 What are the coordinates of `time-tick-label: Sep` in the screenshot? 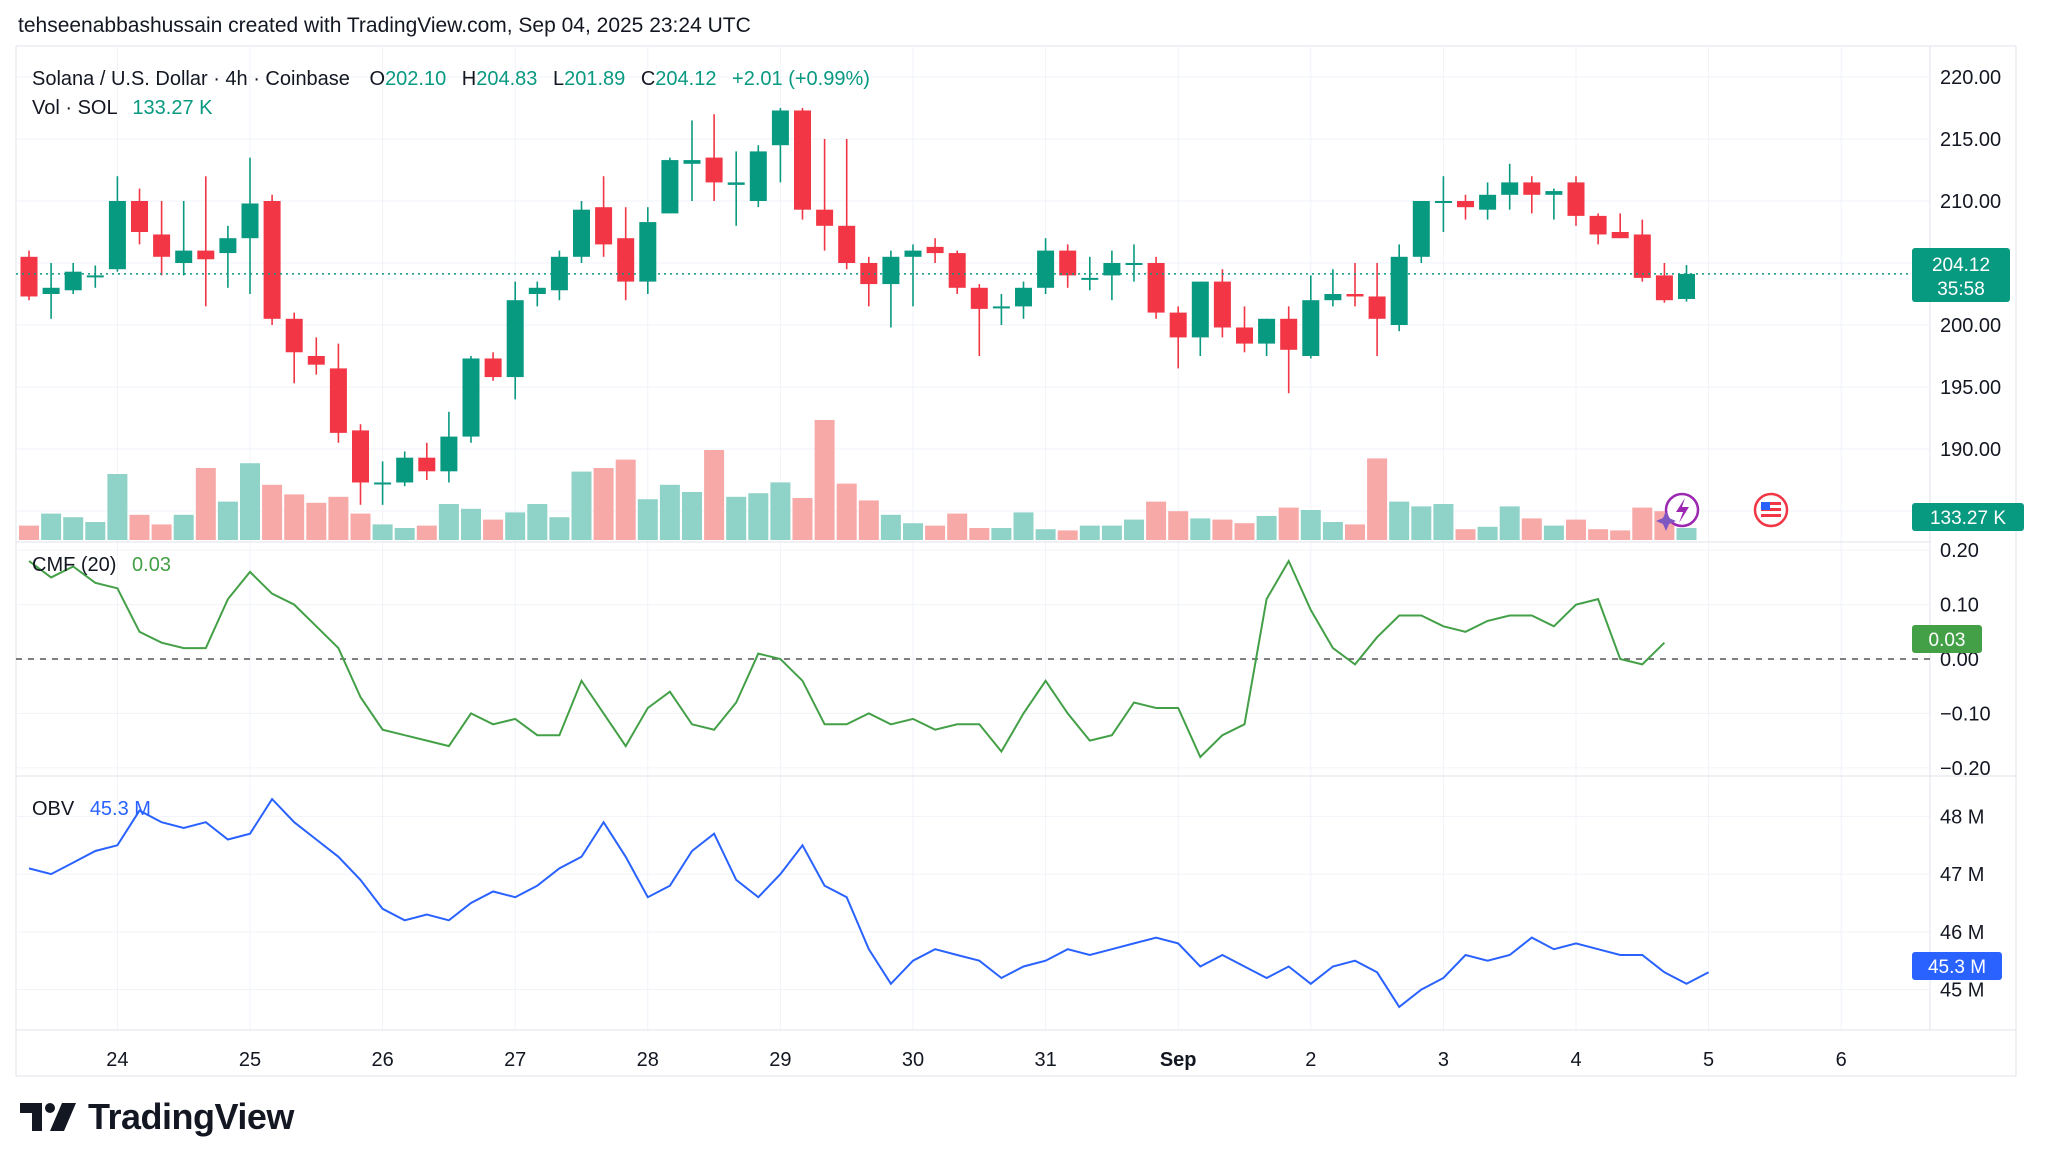 It's located at (1178, 1060).